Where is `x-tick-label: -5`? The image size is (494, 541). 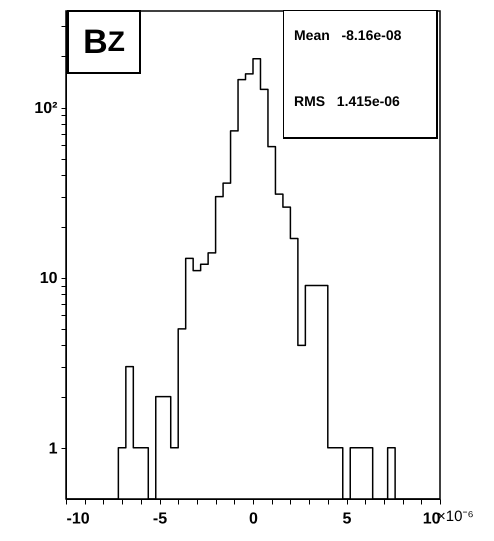
x-tick-label: -5 is located at coordinates (160, 519).